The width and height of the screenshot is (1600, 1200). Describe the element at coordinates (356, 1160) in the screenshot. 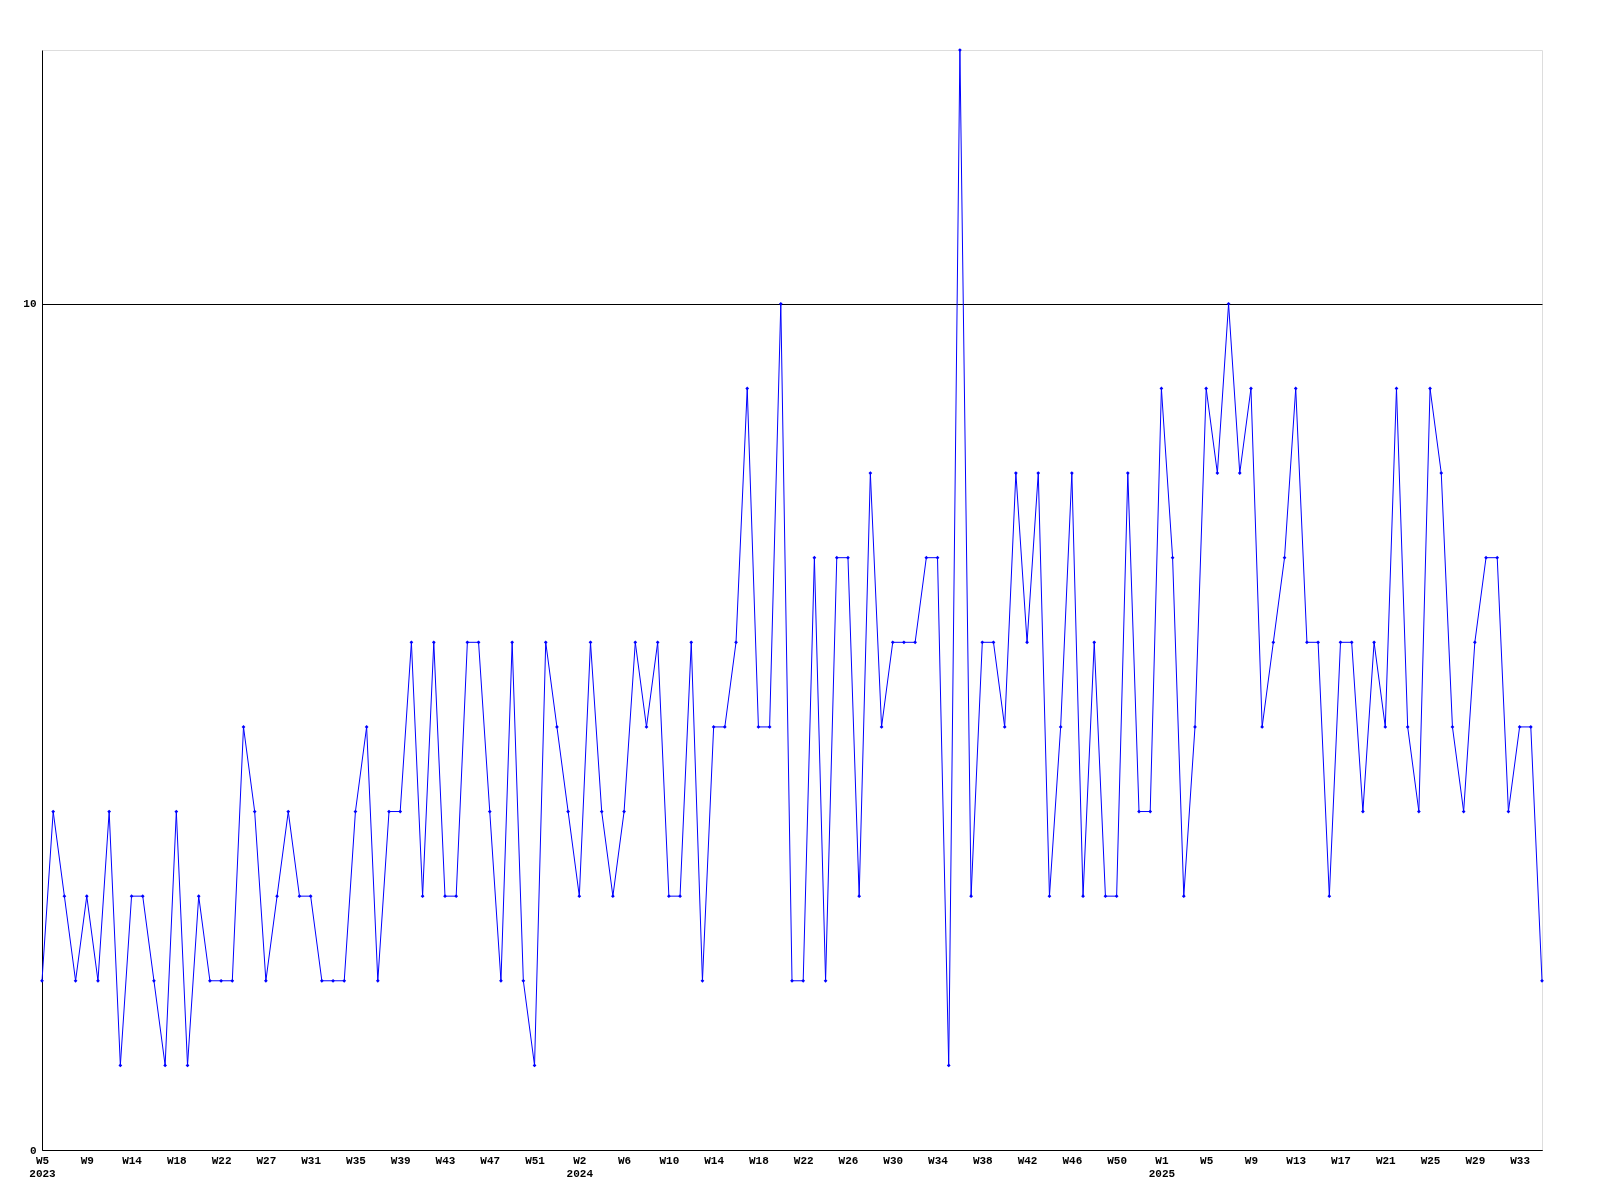

I see `x-tick-label: W35` at that location.